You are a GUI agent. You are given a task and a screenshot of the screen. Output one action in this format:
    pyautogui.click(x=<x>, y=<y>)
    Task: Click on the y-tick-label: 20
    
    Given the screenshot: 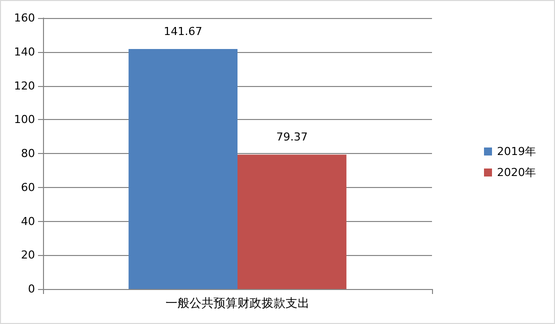 What is the action you would take?
    pyautogui.click(x=28, y=255)
    